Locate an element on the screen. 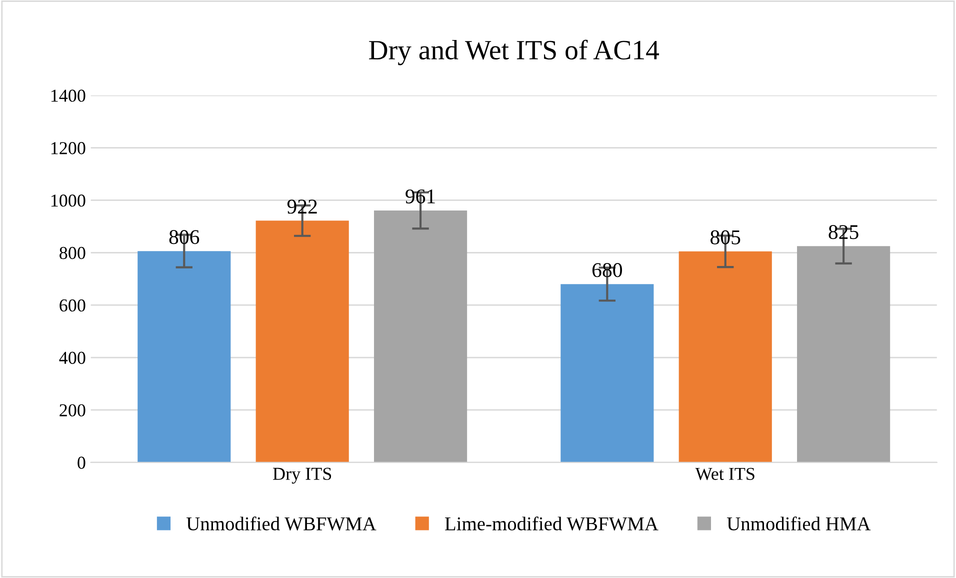 This screenshot has height=578, width=956. y-tick-label: 600 is located at coordinates (73, 305).